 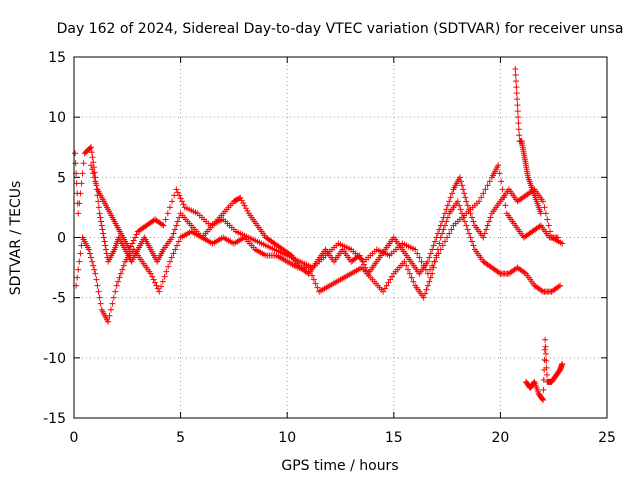 What do you see at coordinates (57, 118) in the screenshot?
I see `y-tick-label: 10` at bounding box center [57, 118].